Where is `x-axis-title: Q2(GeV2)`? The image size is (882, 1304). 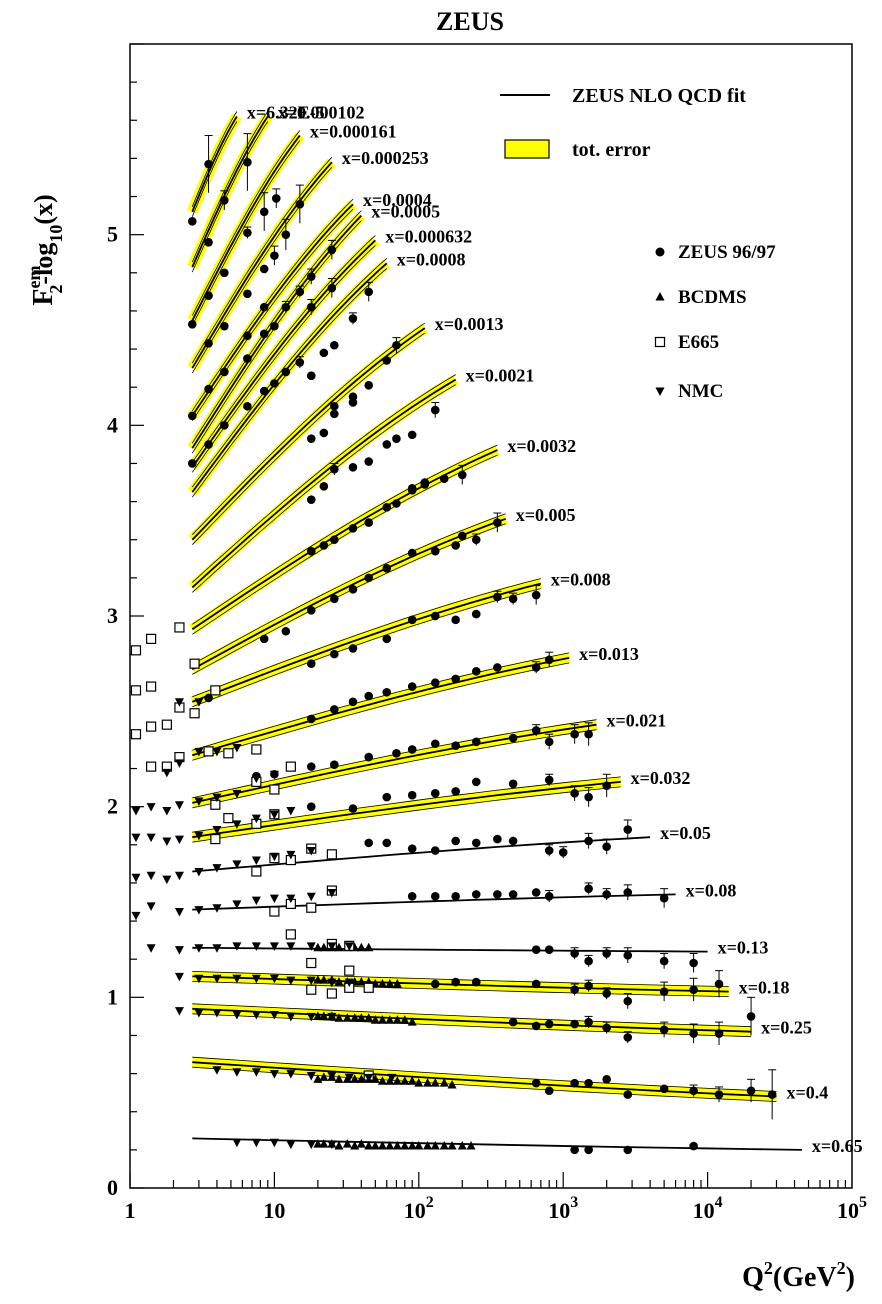 x-axis-title: Q2(GeV2) is located at coordinates (798, 1275).